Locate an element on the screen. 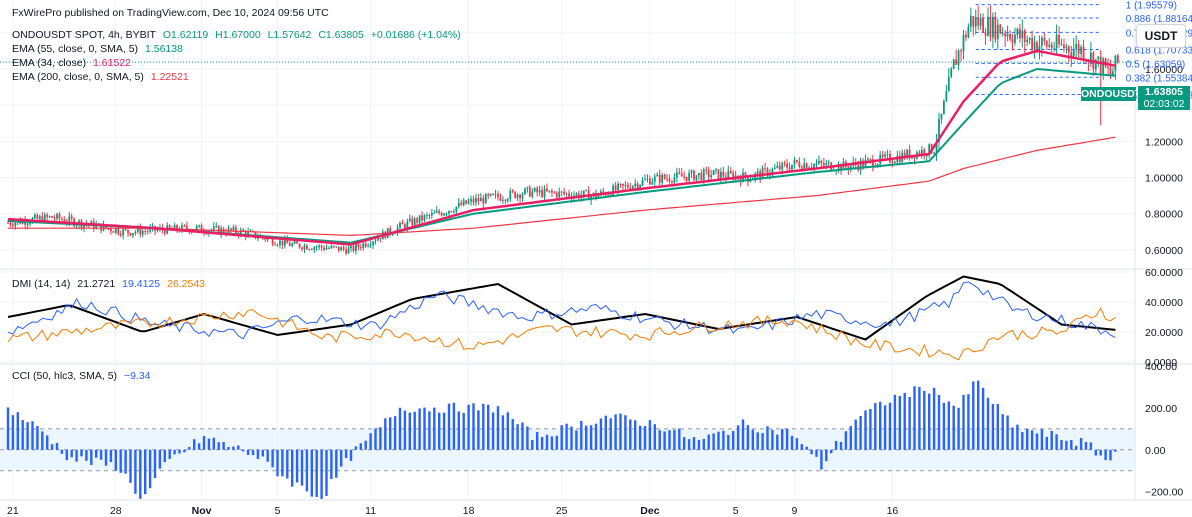 This screenshot has width=1192, height=517. cci-tick-label: 0.00 is located at coordinates (1155, 451).